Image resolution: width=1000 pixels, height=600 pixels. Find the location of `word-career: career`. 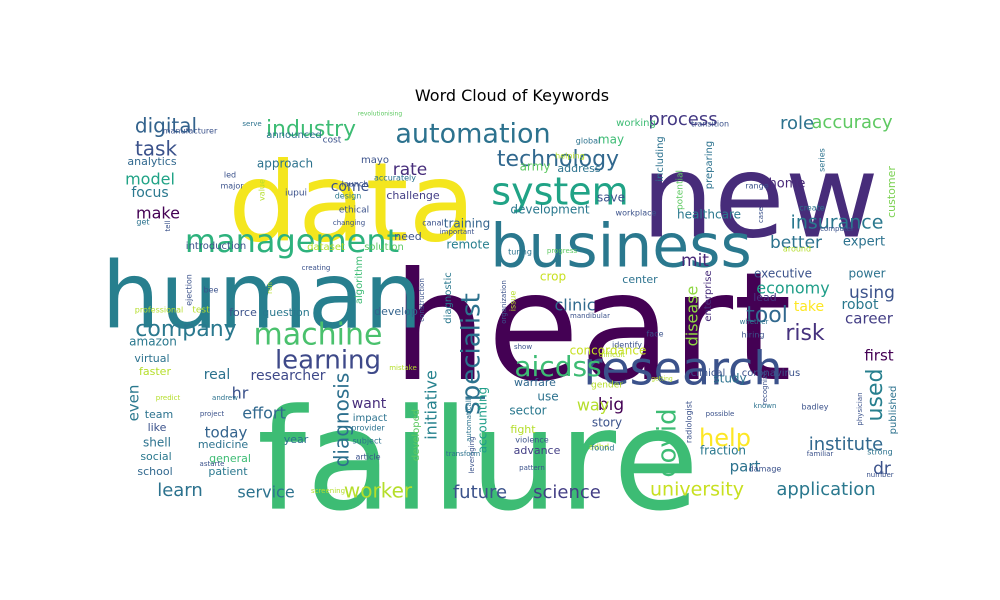

word-career: career is located at coordinates (869, 319).